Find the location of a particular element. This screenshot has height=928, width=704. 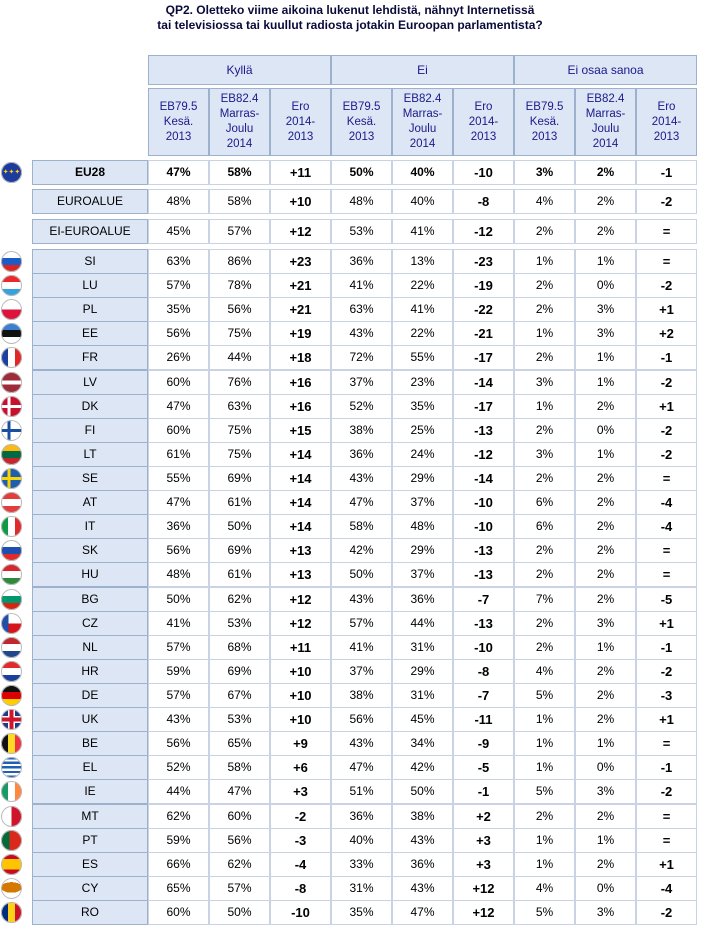

row-label: CY is located at coordinates (90, 888).